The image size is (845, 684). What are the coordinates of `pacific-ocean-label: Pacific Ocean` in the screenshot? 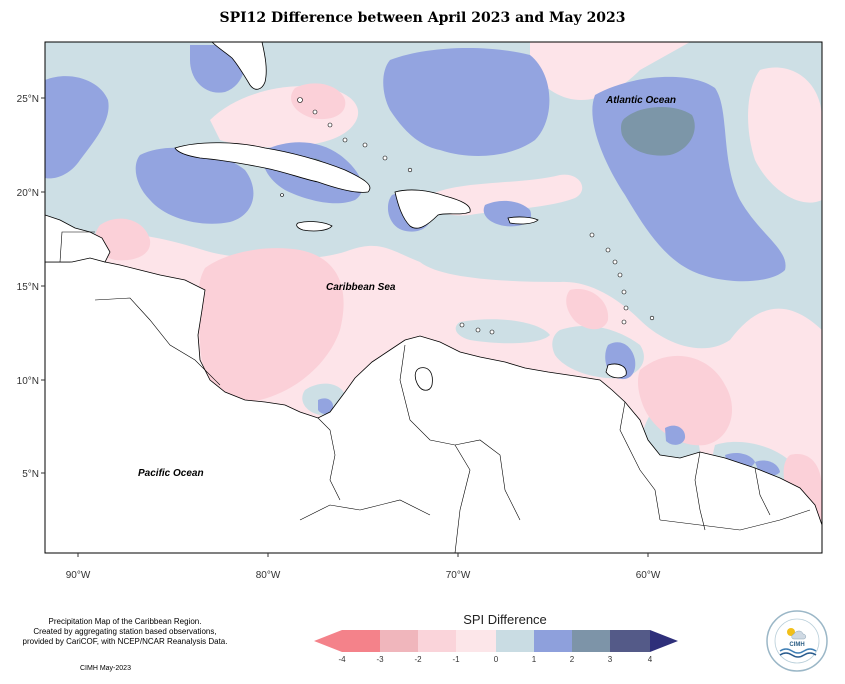 It's located at (171, 473).